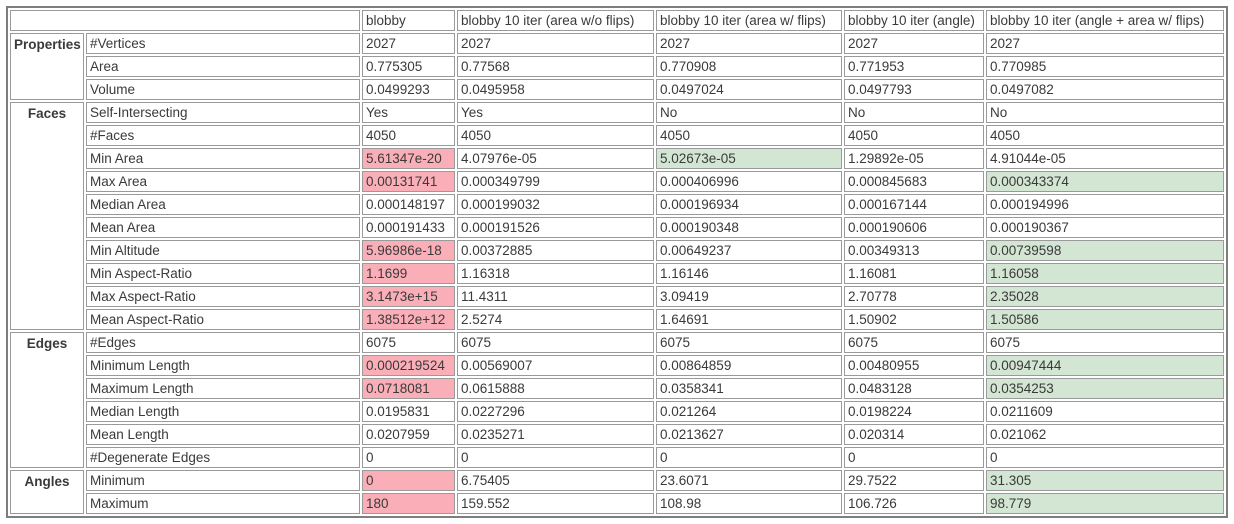  What do you see at coordinates (555, 411) in the screenshot?
I see `value-cell: 0.0227296` at bounding box center [555, 411].